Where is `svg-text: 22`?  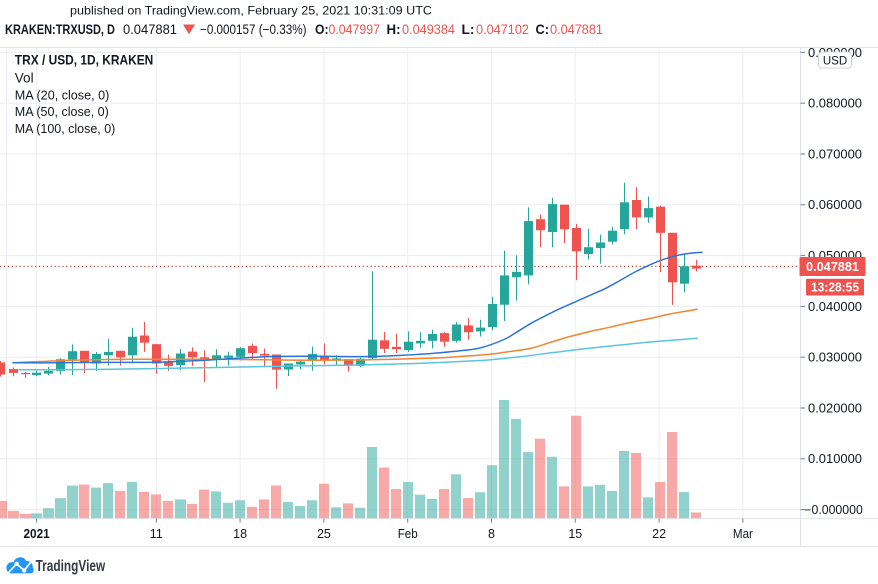 svg-text: 22 is located at coordinates (659, 534).